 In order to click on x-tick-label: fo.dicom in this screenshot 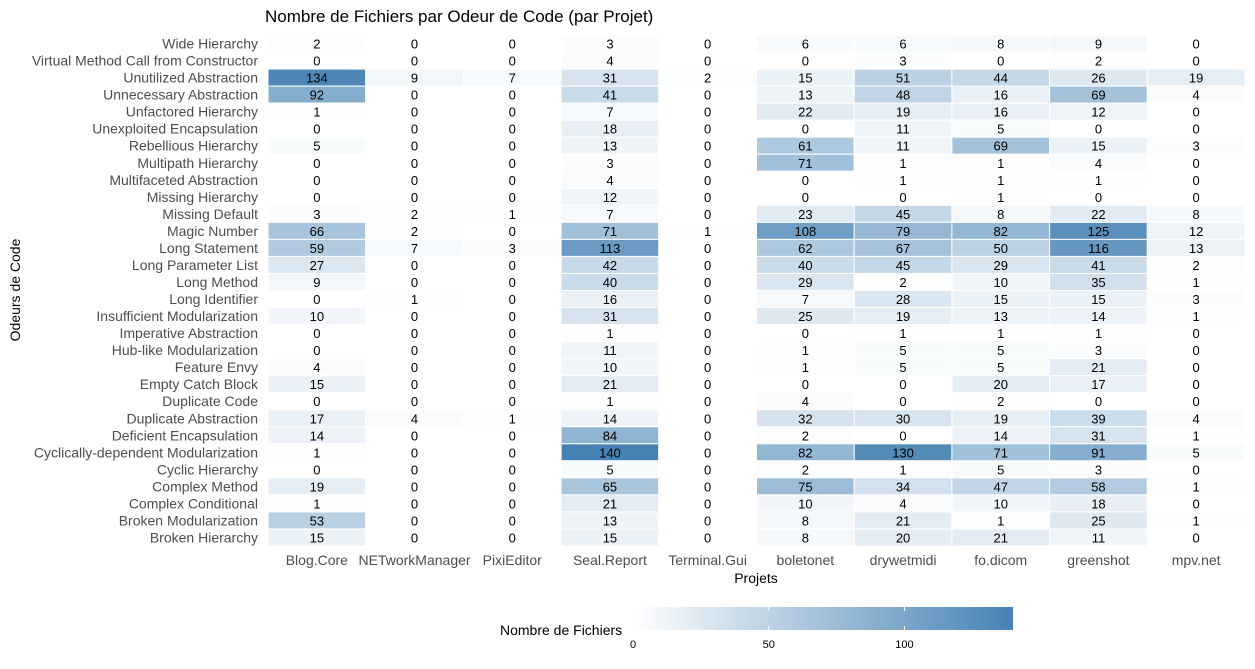, I will do `click(1000, 560)`.